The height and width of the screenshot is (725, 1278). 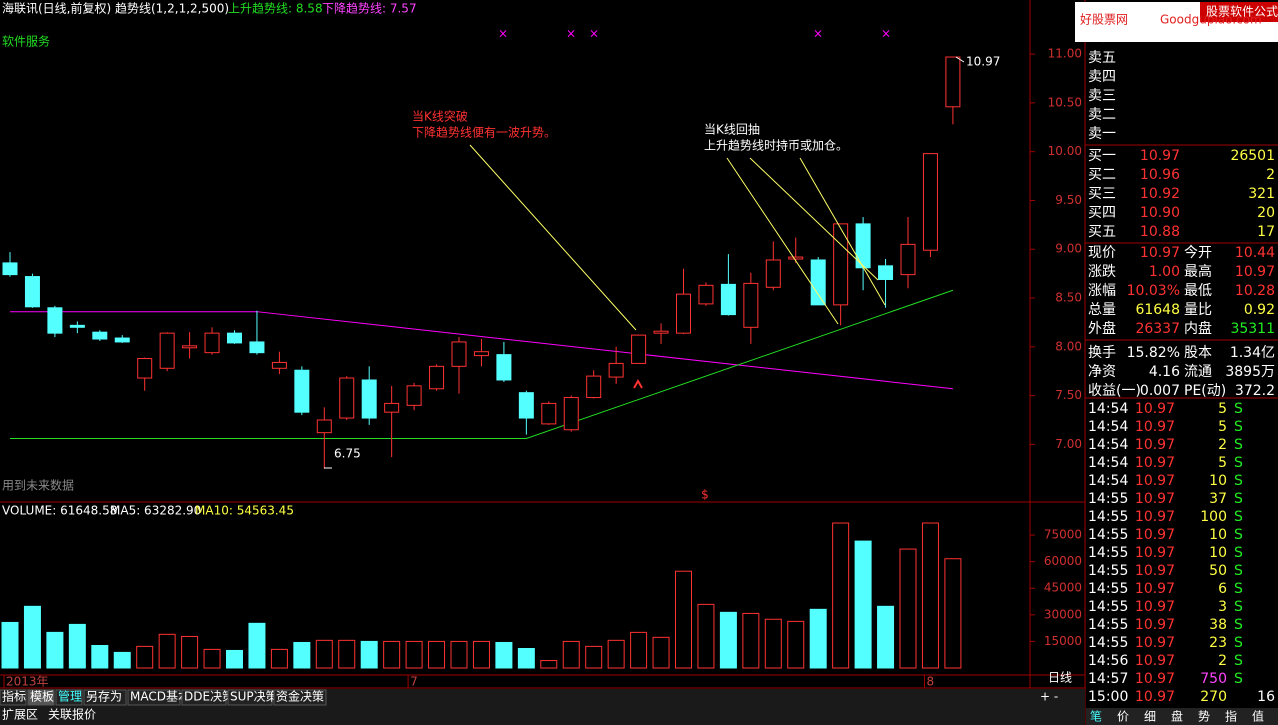 I want to click on tab-label: 指标, so click(x=14, y=696).